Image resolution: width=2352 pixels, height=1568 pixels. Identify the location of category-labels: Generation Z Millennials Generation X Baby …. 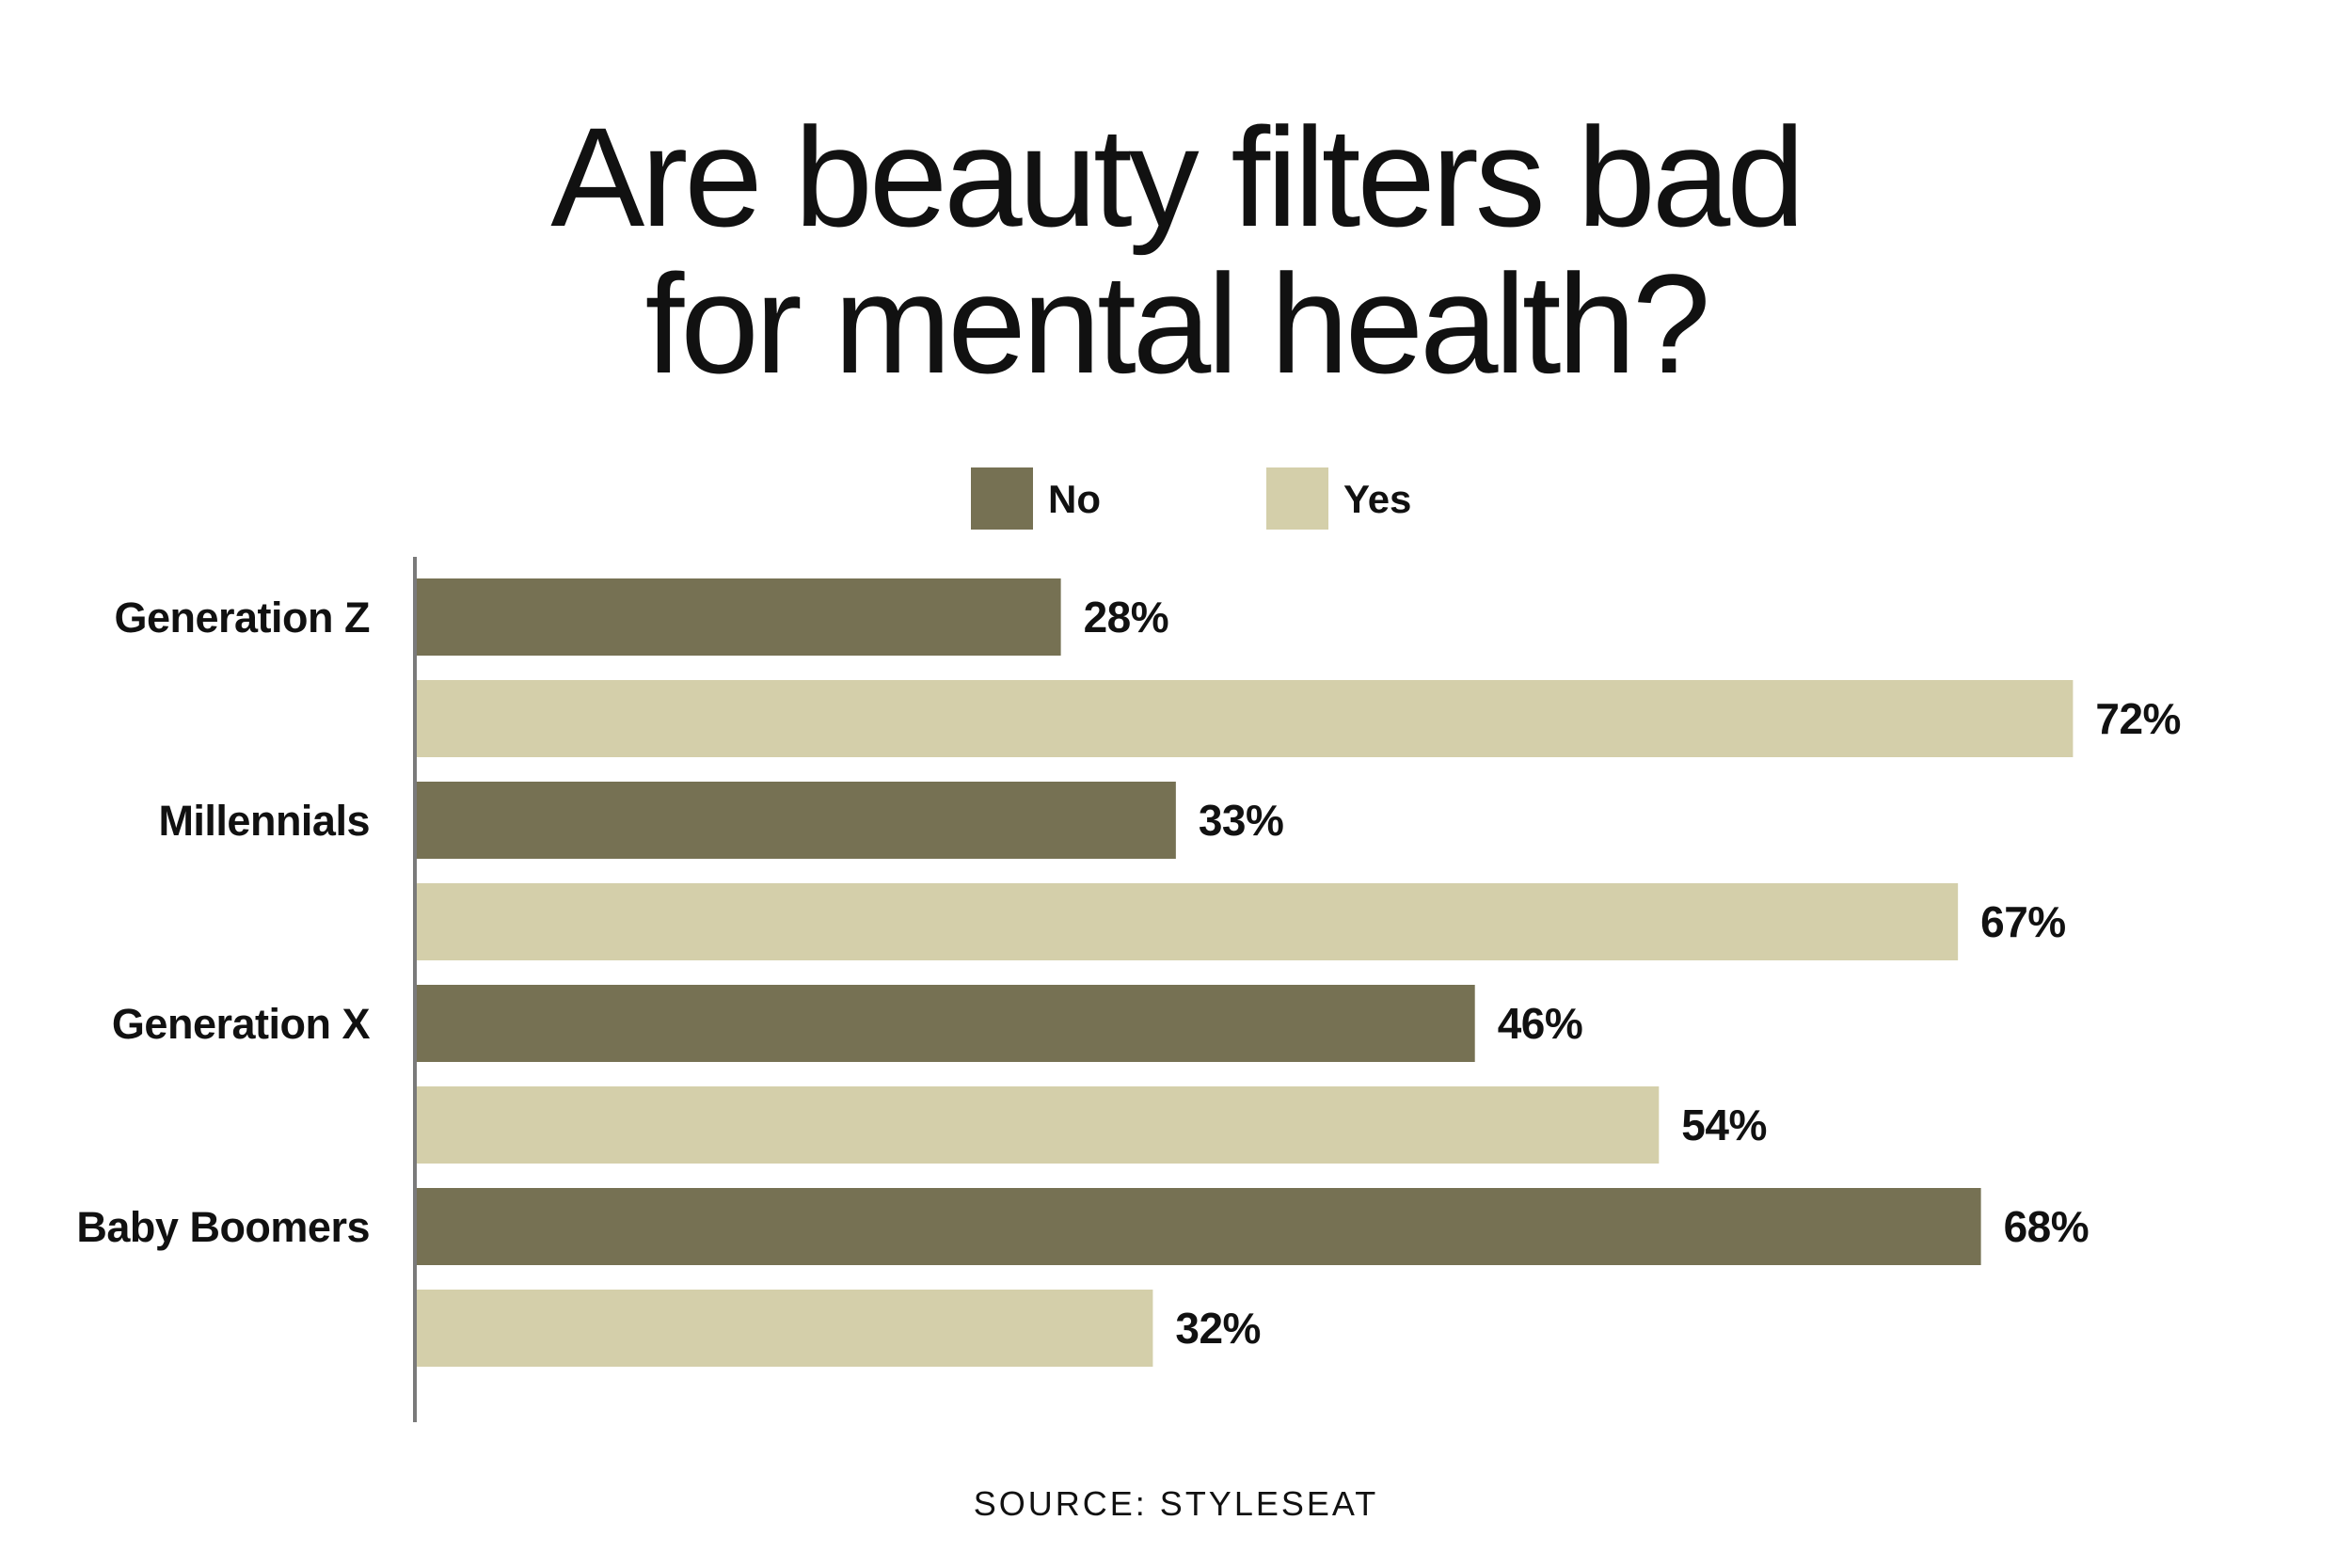
(223, 923).